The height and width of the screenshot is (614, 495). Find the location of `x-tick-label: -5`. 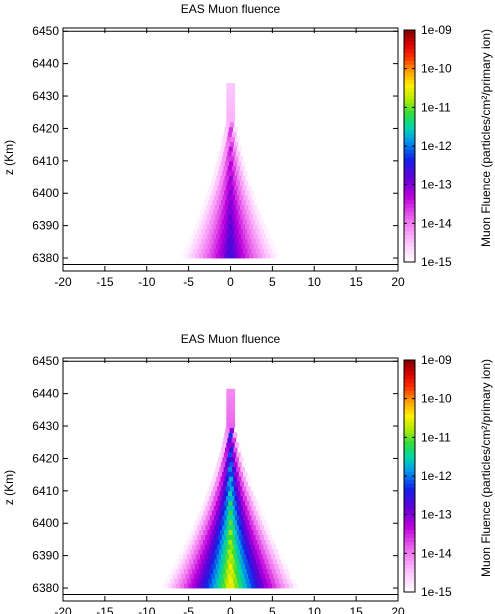

x-tick-label: -5 is located at coordinates (188, 609).